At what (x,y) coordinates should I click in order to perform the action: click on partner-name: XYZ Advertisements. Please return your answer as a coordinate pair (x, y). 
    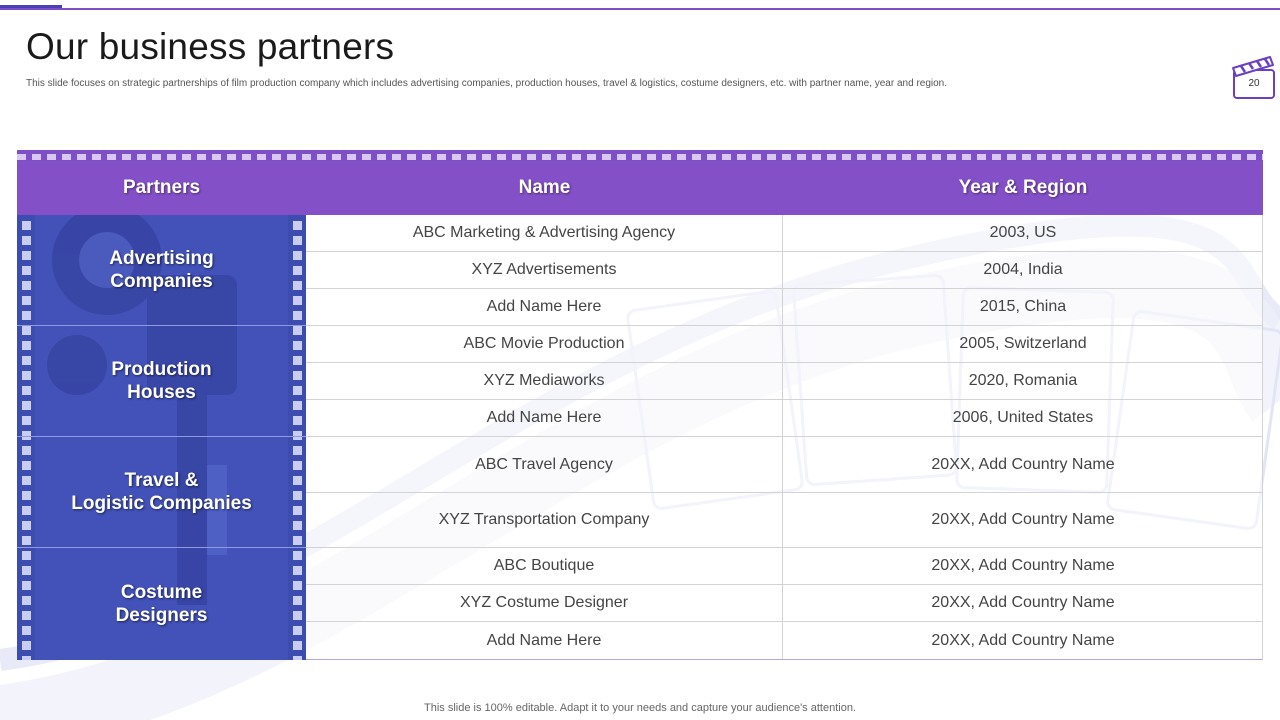
    Looking at the image, I should click on (544, 270).